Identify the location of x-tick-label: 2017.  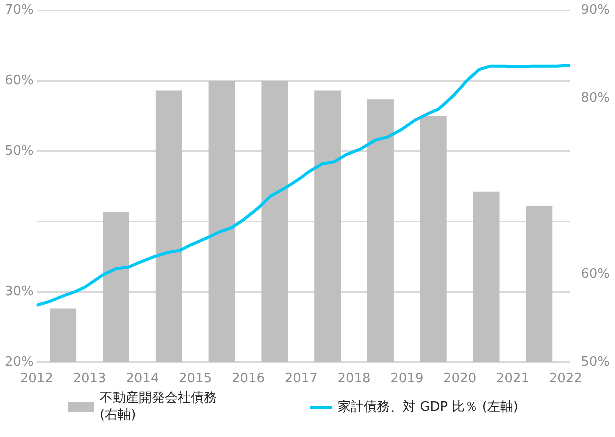
(301, 379).